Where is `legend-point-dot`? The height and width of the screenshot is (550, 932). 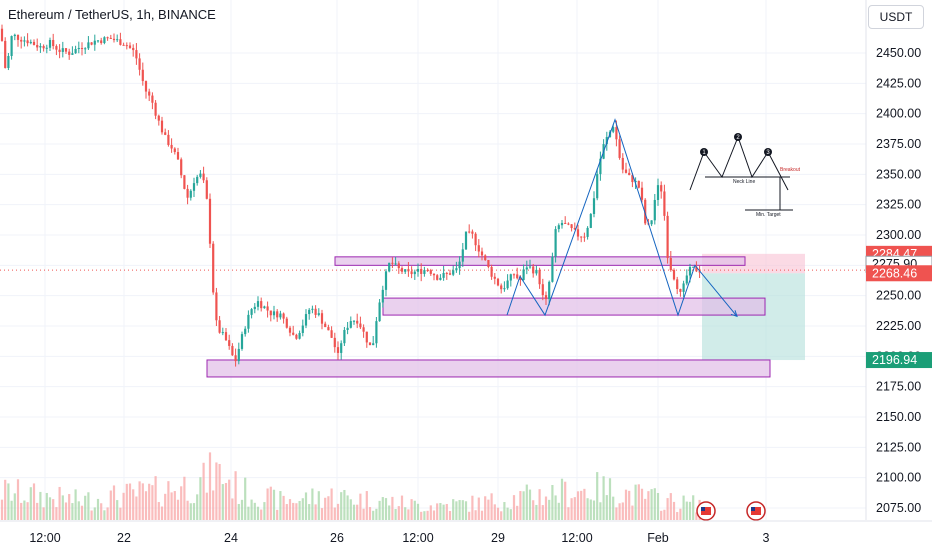
legend-point-dot is located at coordinates (704, 152).